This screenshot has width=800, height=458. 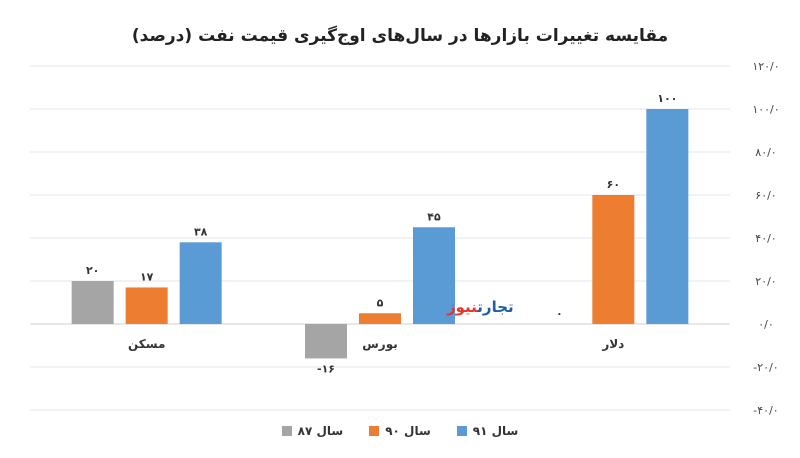 What do you see at coordinates (146, 344) in the screenshot?
I see `category-label: مسکن` at bounding box center [146, 344].